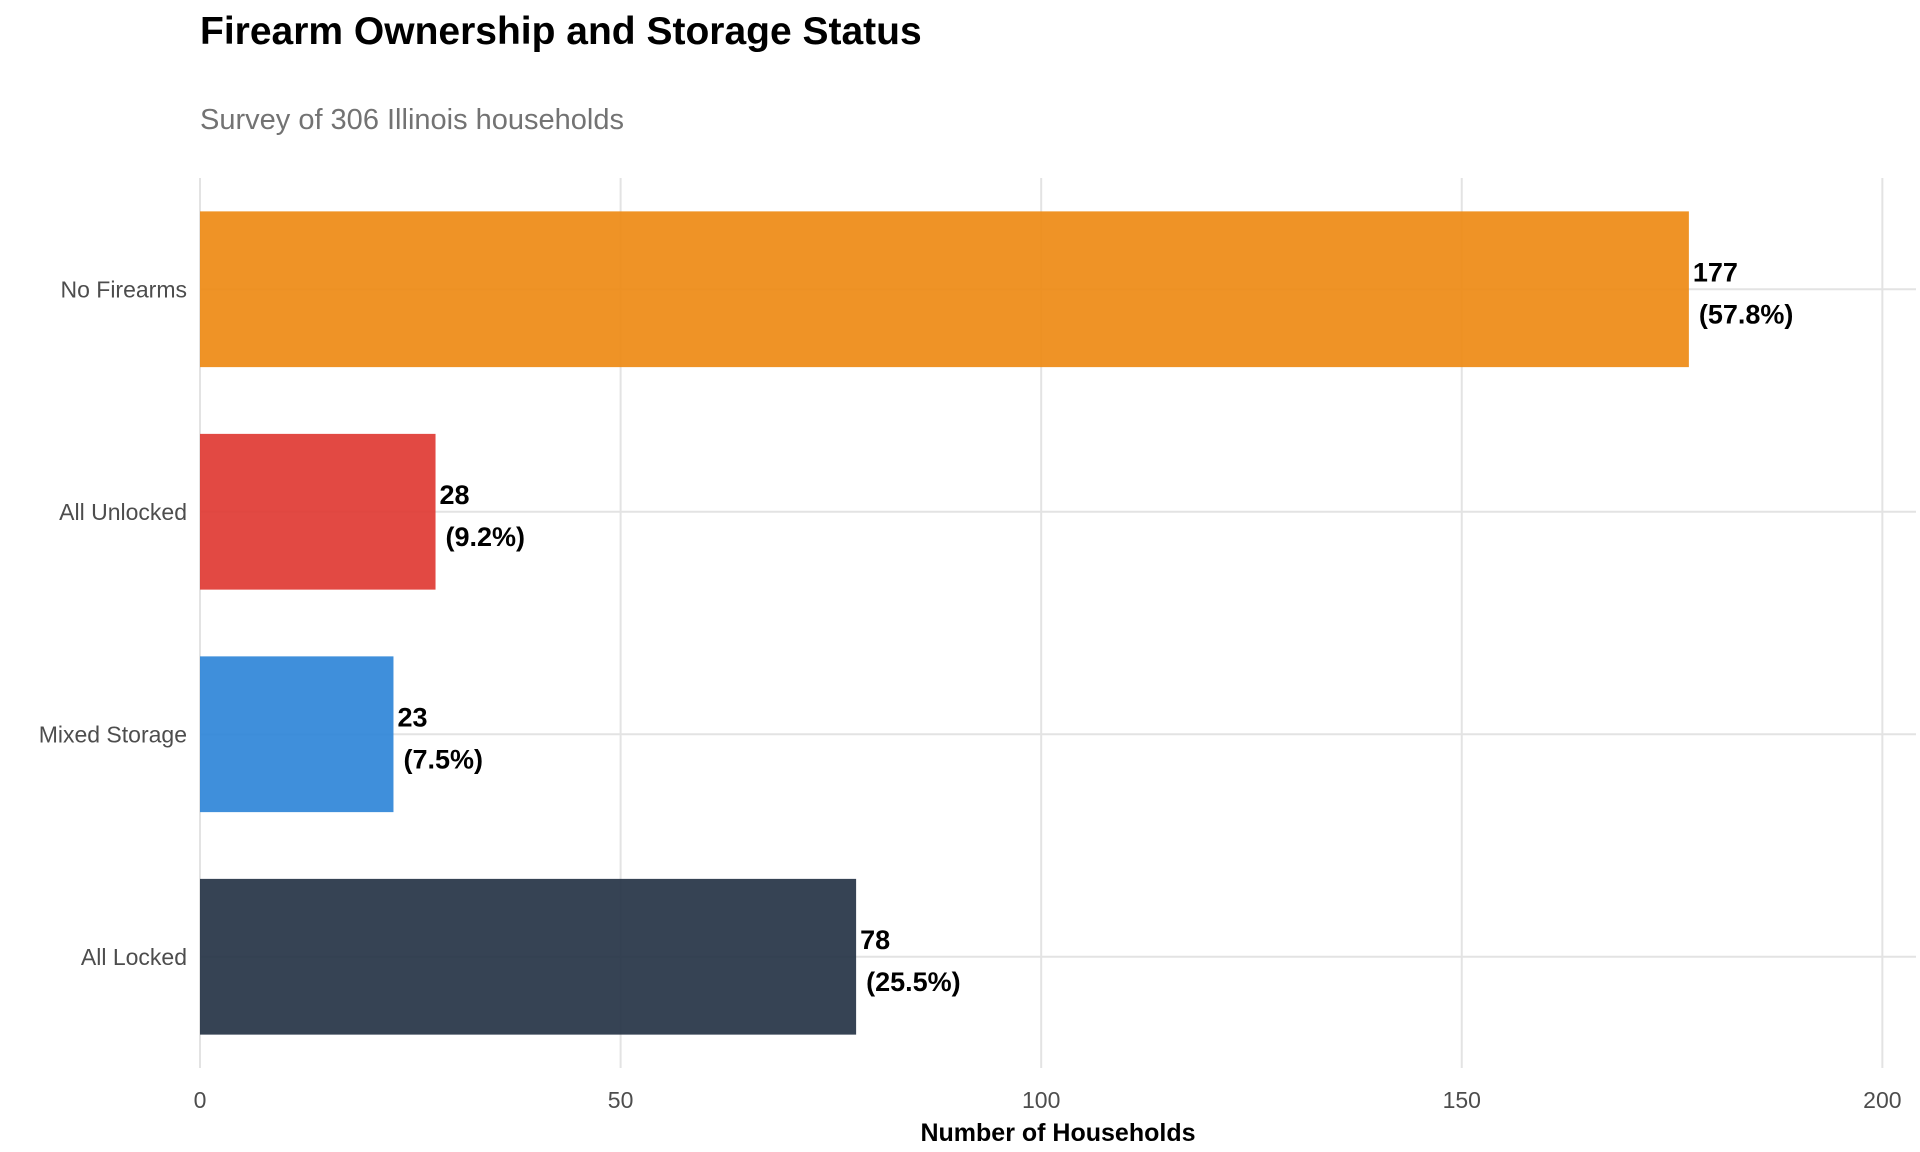 Image resolution: width=1920 pixels, height=1152 pixels. What do you see at coordinates (1462, 1100) in the screenshot?
I see `x-tick-label: 150` at bounding box center [1462, 1100].